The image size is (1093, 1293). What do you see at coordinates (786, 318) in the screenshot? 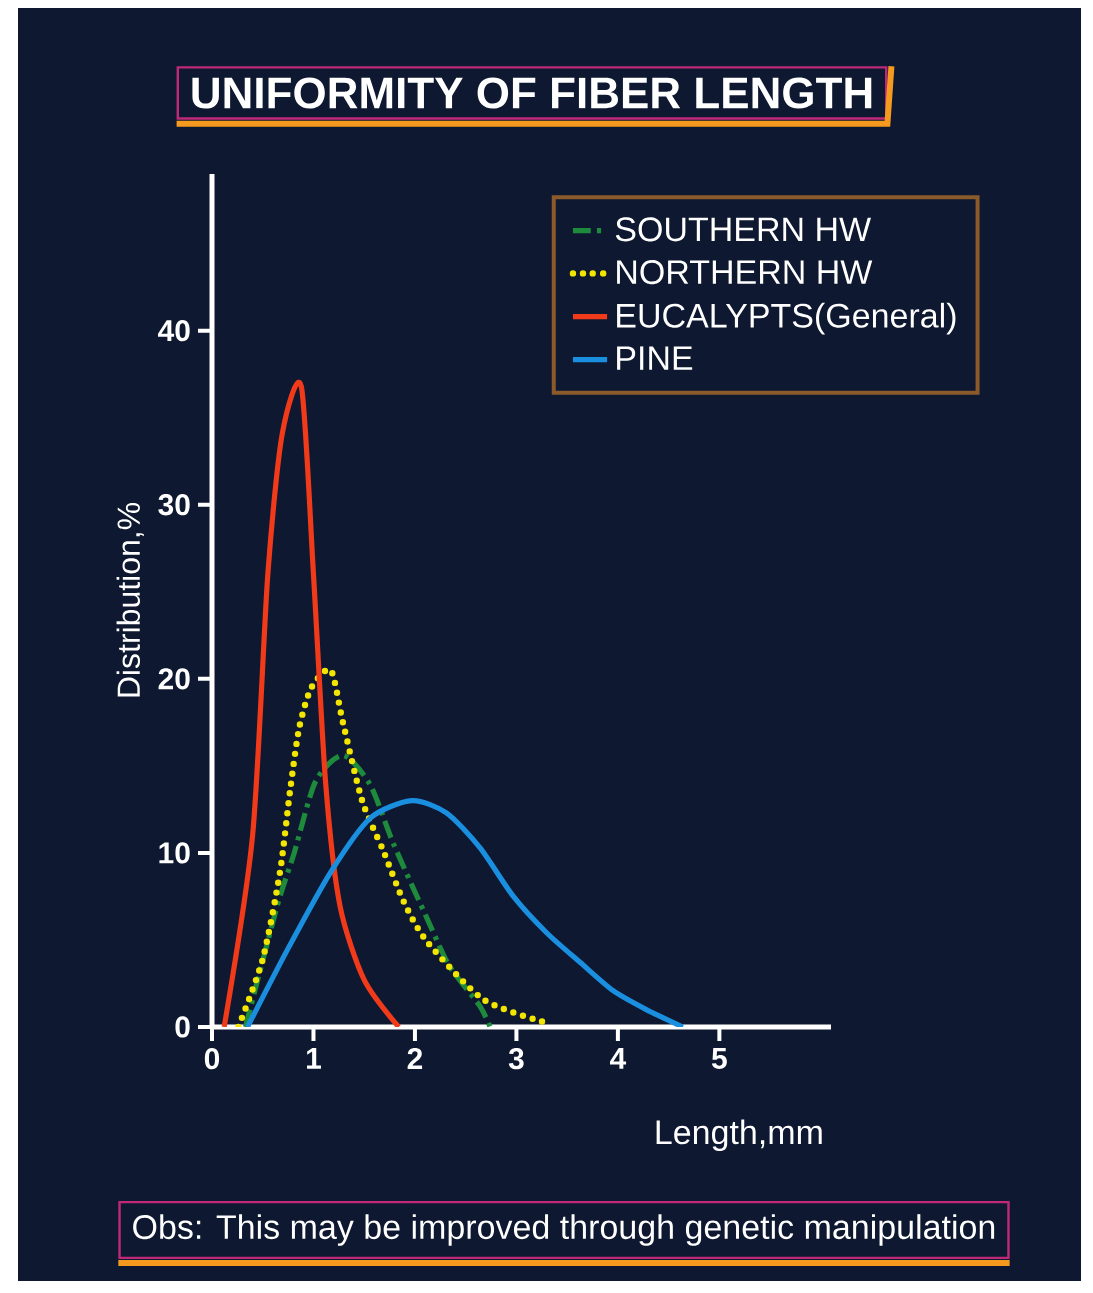
I see `legend-label: EUCALYPTS(General)` at bounding box center [786, 318].